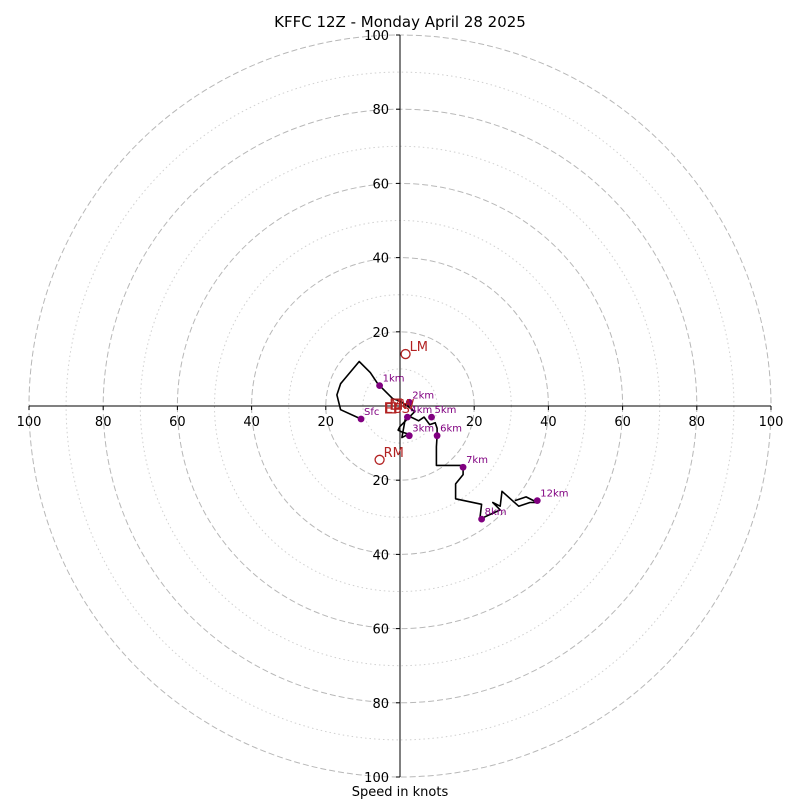 The width and height of the screenshot is (800, 805). Describe the element at coordinates (380, 630) in the screenshot. I see `y-tick-label-7: 60` at that location.